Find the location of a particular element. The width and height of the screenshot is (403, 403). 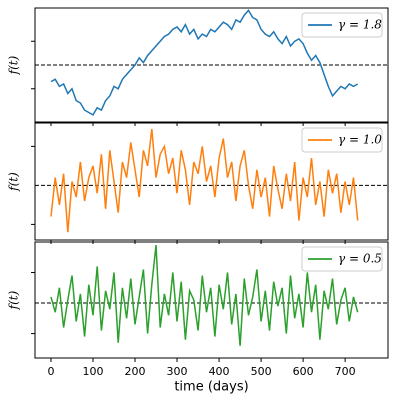

x-tick-label: 600 is located at coordinates (303, 371).